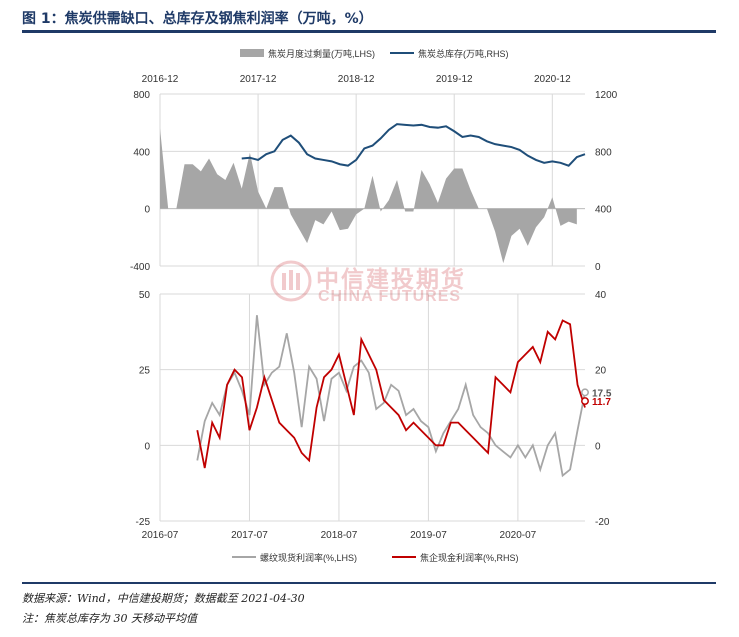 Image resolution: width=739 pixels, height=637 pixels. What do you see at coordinates (454, 79) in the screenshot?
I see `top-x-tick-label: 2019-12` at bounding box center [454, 79].